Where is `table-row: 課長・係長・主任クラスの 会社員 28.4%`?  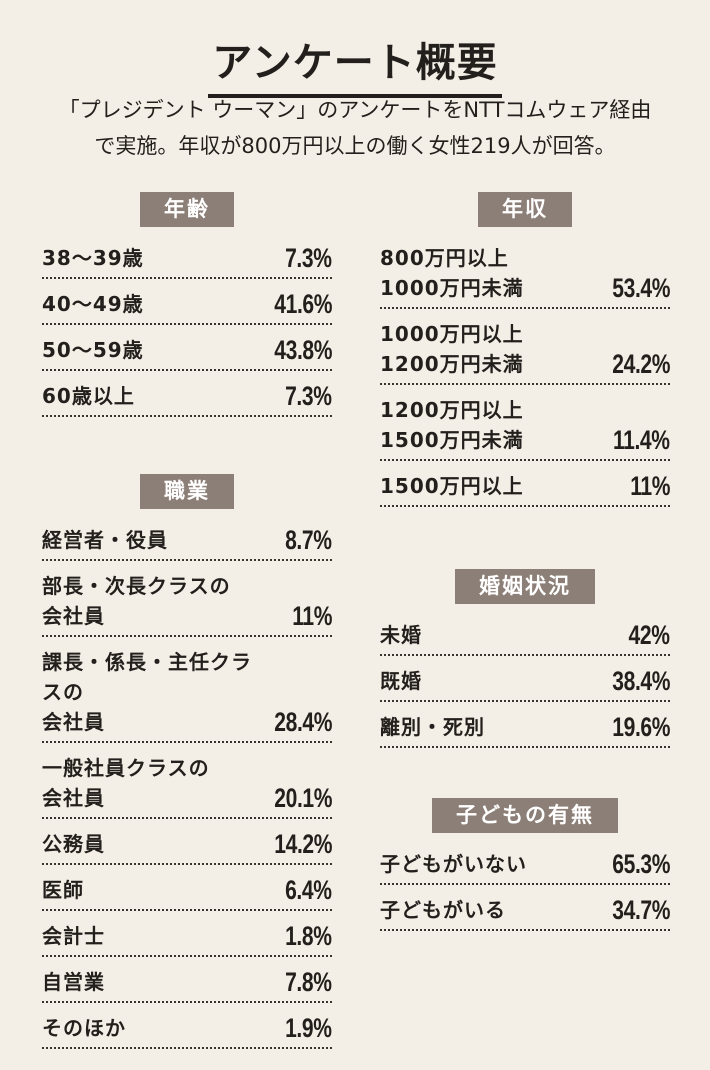 table-row: 課長・係長・主任クラスの 会社員 28.4% is located at coordinates (187, 694).